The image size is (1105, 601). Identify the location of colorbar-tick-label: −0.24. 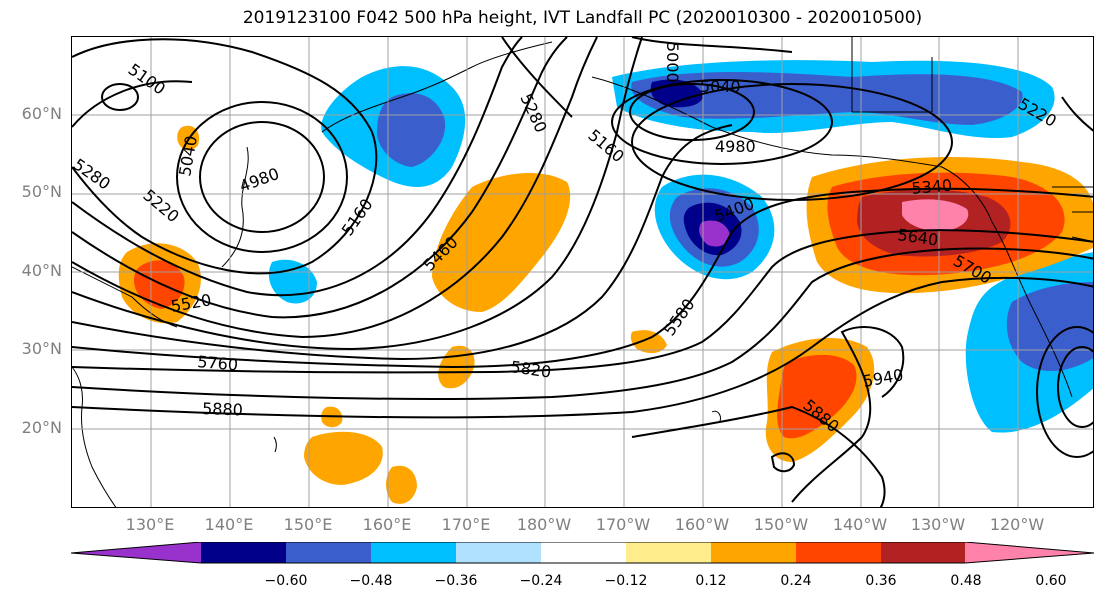
(541, 581).